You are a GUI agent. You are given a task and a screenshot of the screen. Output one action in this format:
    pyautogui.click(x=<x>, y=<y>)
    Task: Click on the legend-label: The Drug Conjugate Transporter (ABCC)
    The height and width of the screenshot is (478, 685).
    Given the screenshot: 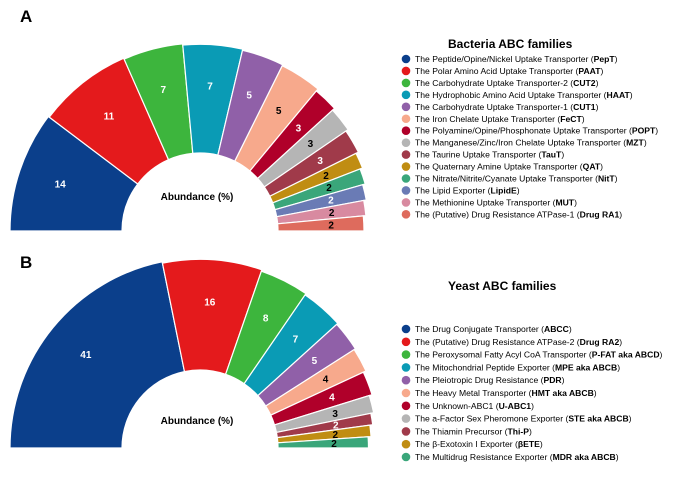 What is the action you would take?
    pyautogui.click(x=493, y=329)
    